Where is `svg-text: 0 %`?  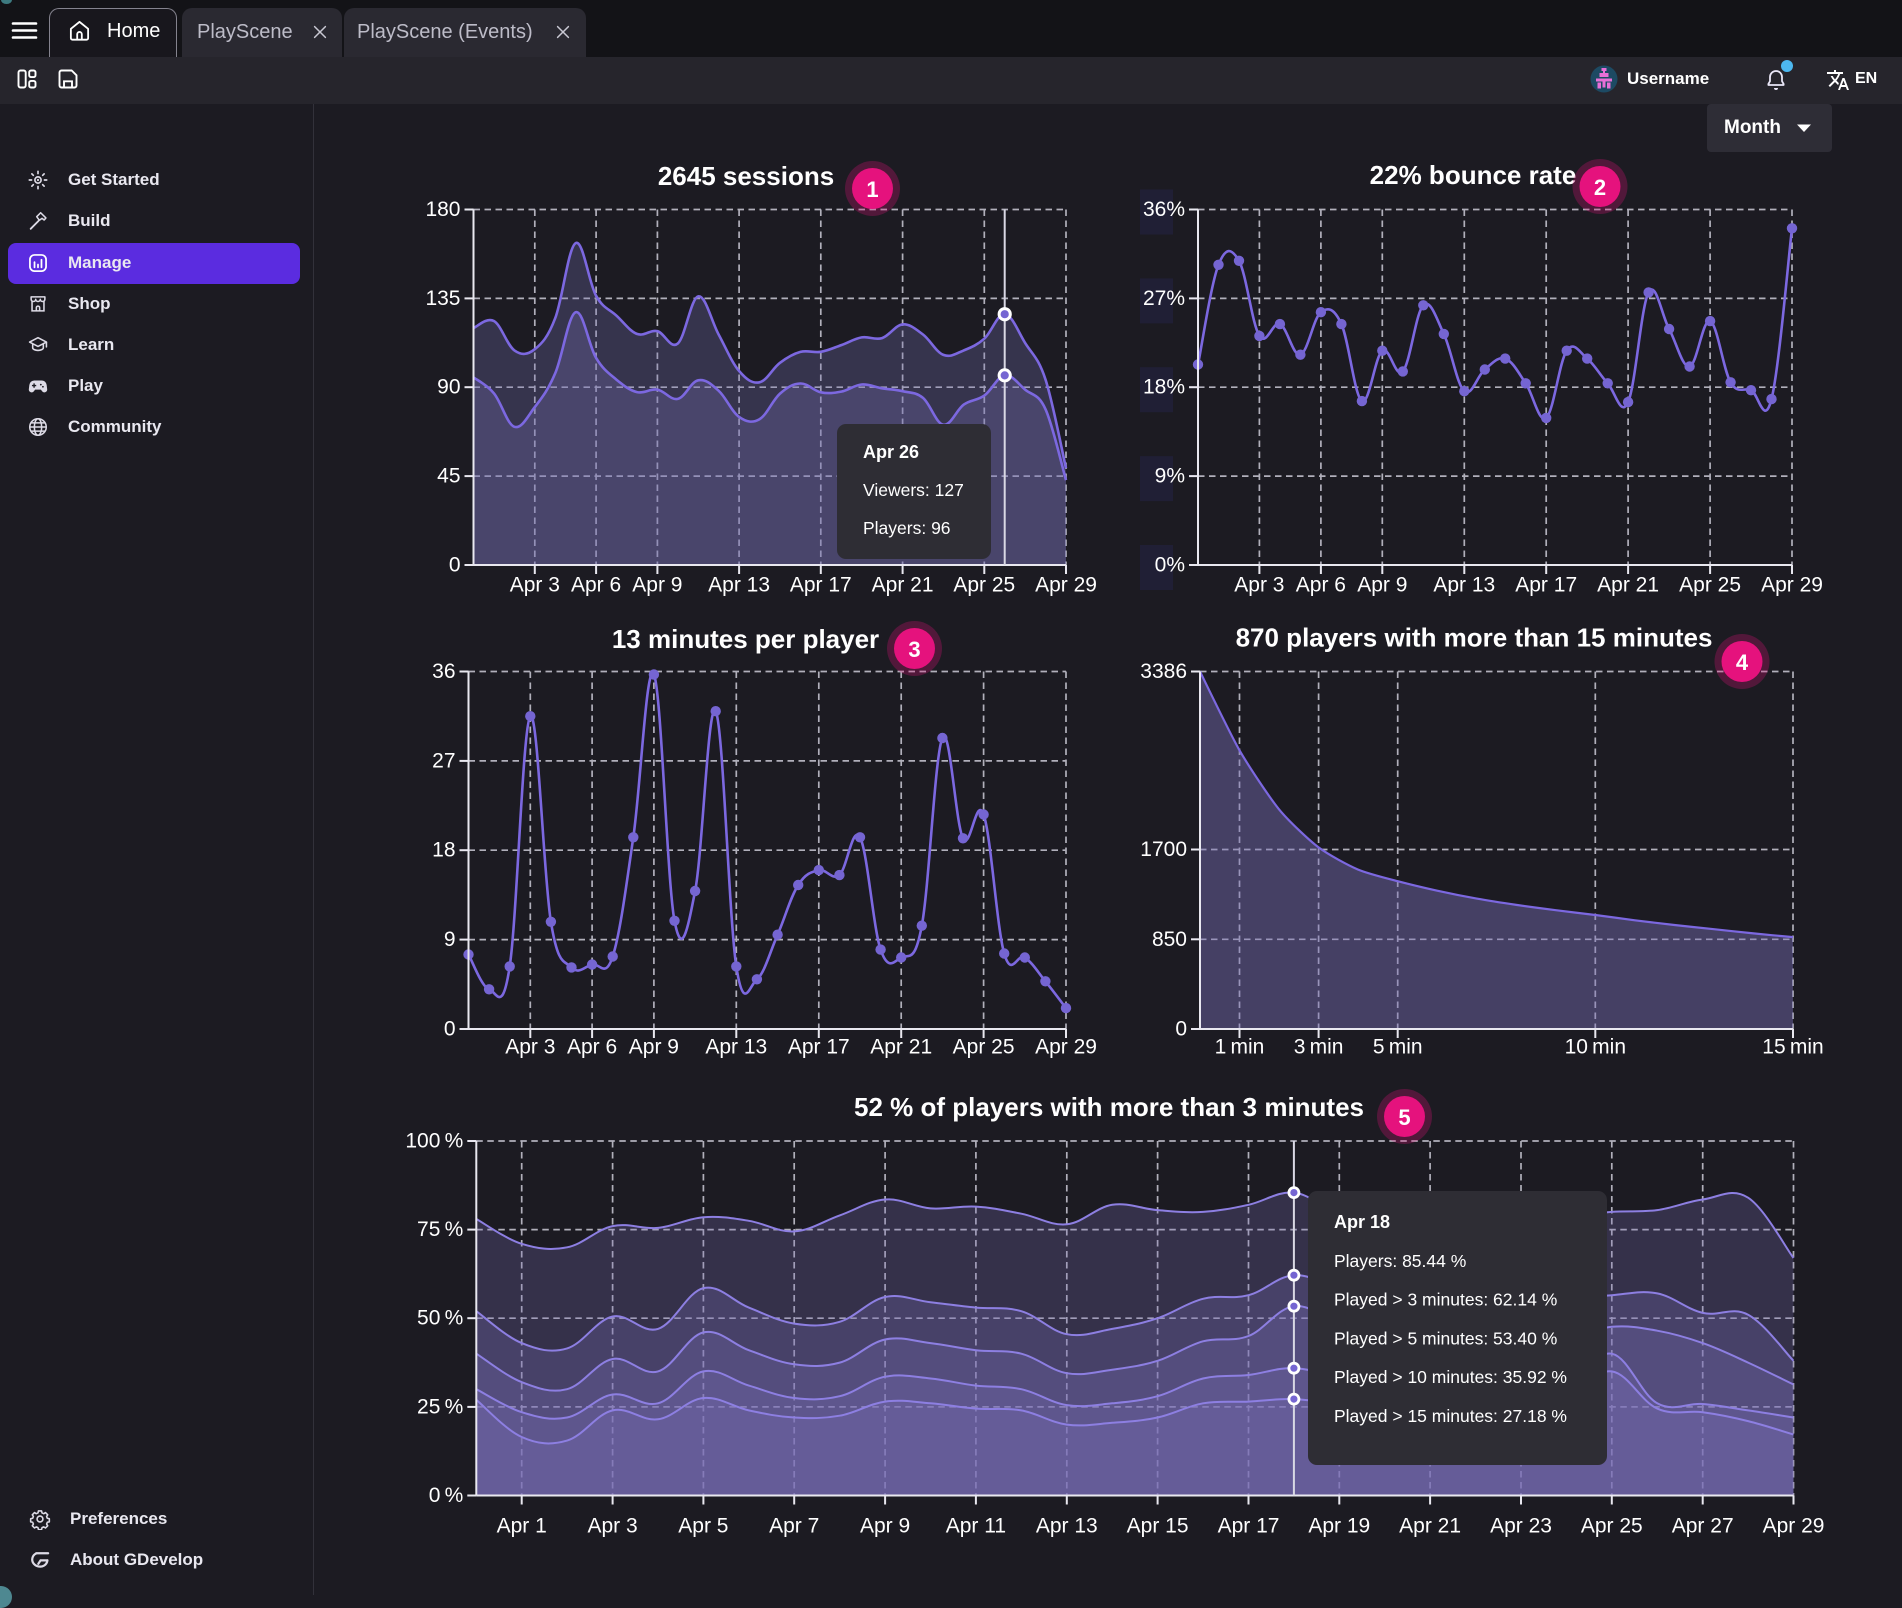 svg-text: 0 % is located at coordinates (446, 1495).